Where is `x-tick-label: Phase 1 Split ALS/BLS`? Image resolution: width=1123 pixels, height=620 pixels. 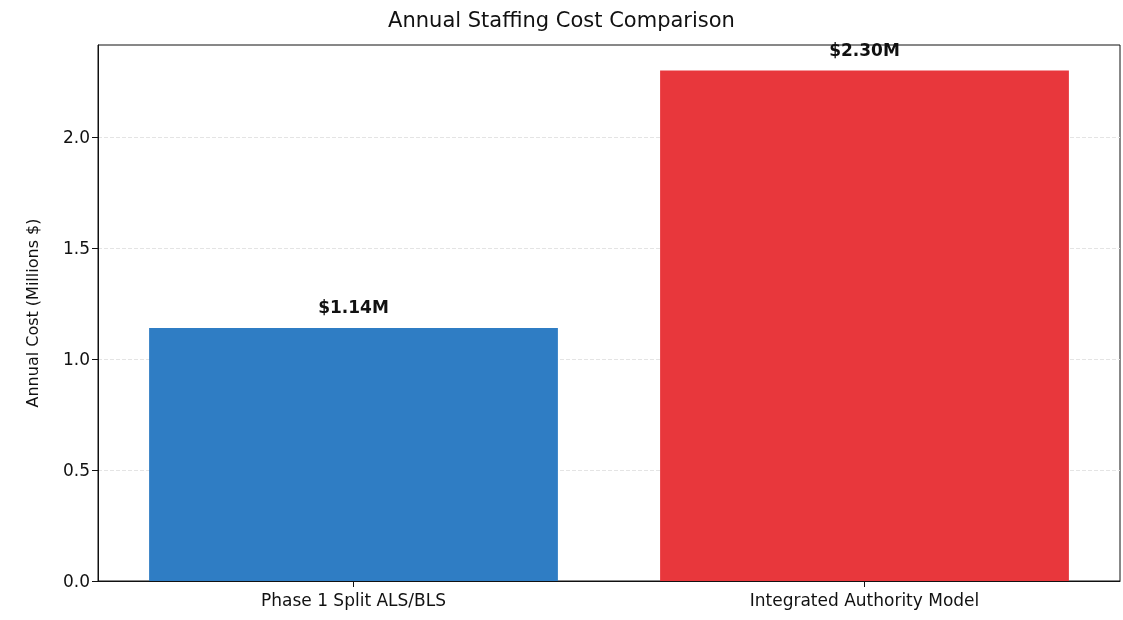
x-tick-label: Phase 1 Split ALS/BLS is located at coordinates (353, 599).